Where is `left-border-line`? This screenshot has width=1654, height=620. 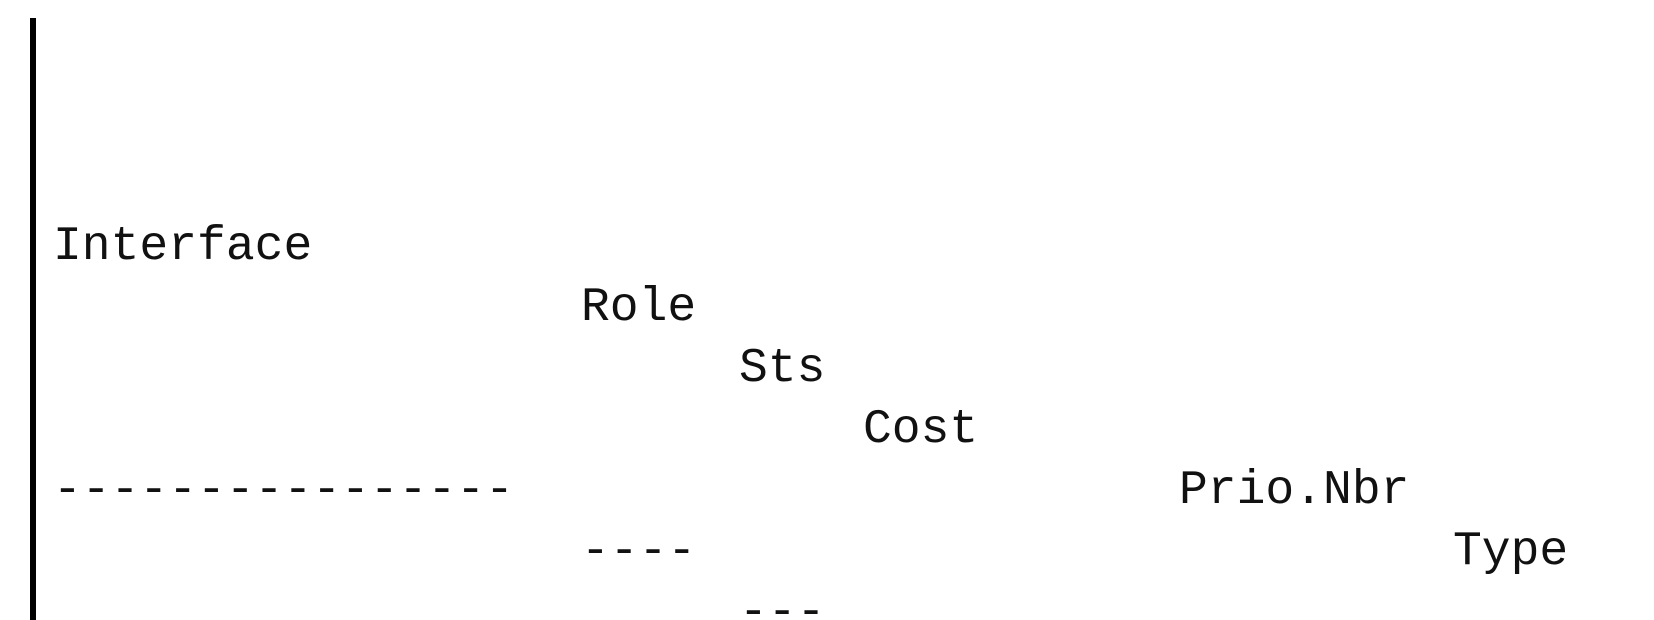
left-border-line is located at coordinates (33, 319).